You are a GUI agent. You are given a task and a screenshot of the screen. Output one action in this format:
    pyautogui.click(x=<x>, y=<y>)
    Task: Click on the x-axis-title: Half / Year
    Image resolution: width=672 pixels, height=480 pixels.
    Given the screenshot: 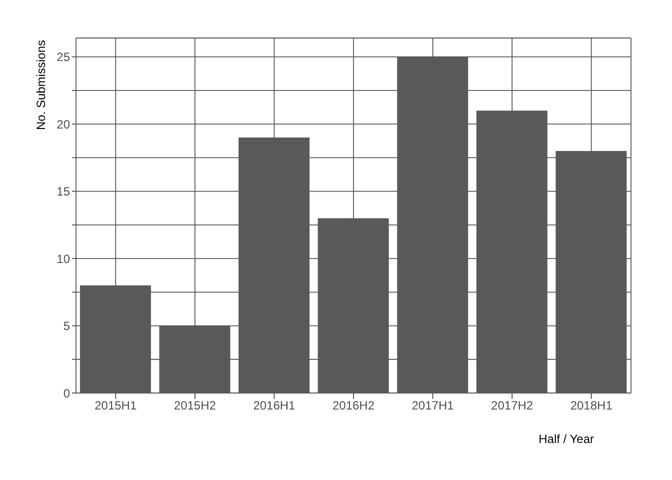 What is the action you would take?
    pyautogui.click(x=566, y=439)
    